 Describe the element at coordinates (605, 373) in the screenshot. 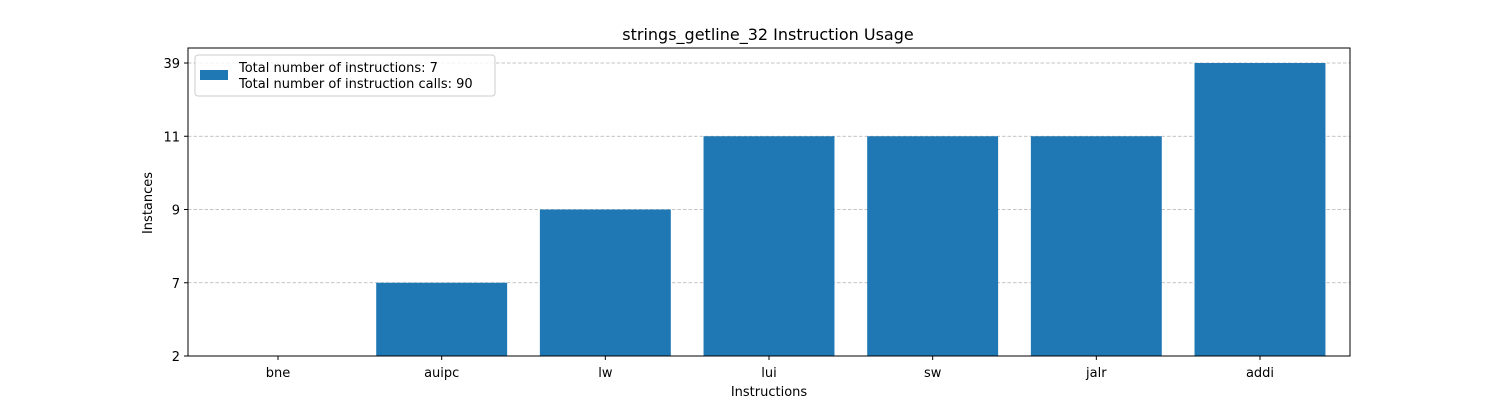

I see `x-tick-label-lw: lw` at that location.